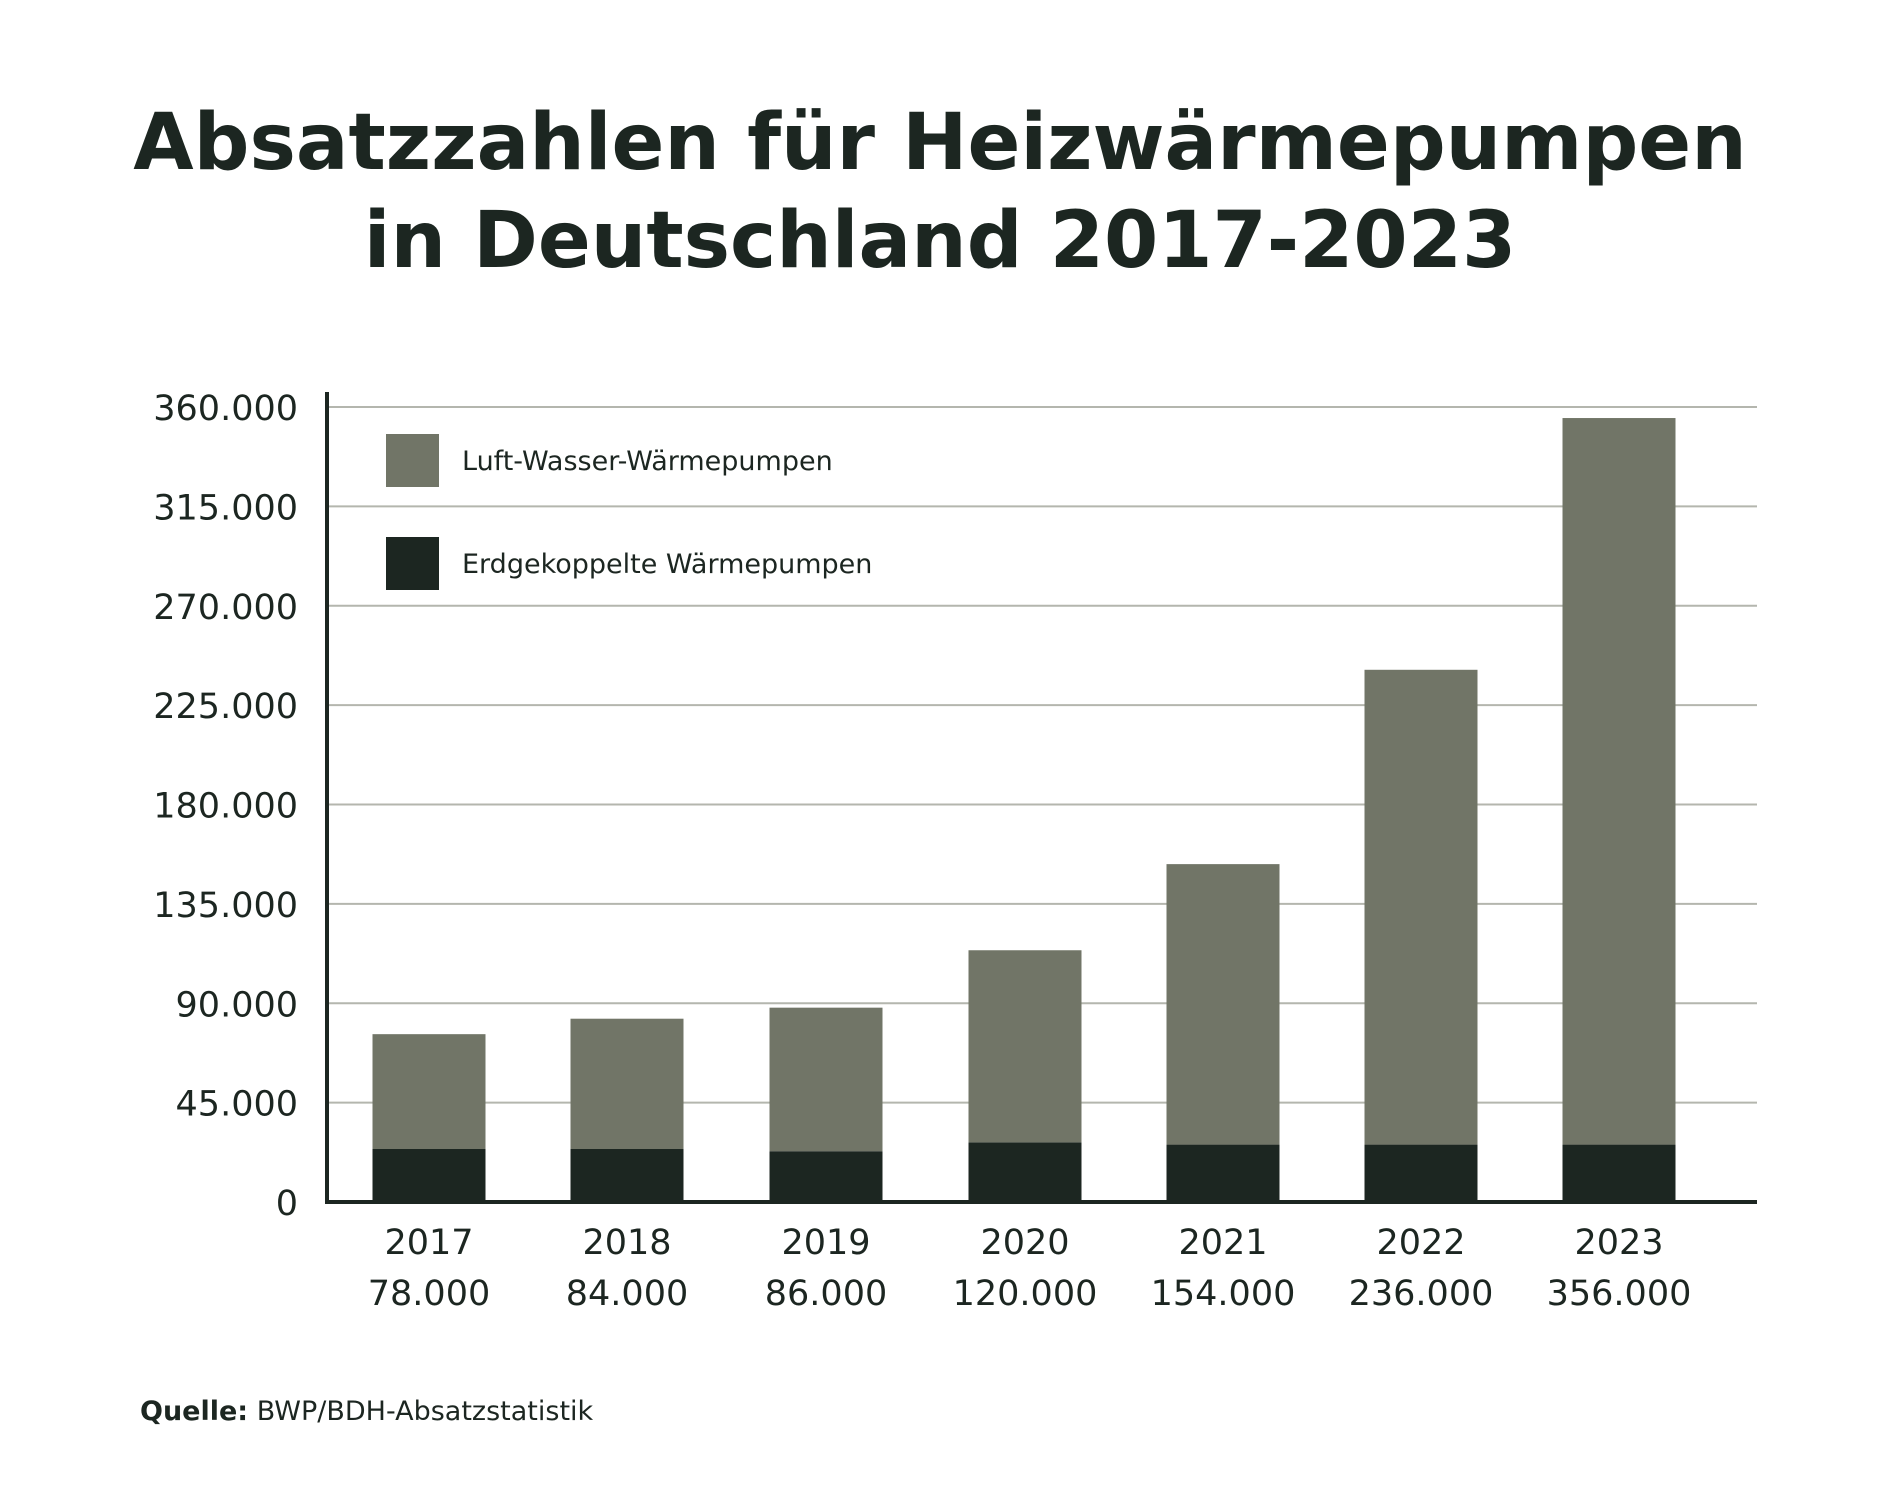 Image resolution: width=1880 pixels, height=1504 pixels. What do you see at coordinates (647, 461) in the screenshot?
I see `legend-label: Luft-Wasser-Wärmepumpen` at bounding box center [647, 461].